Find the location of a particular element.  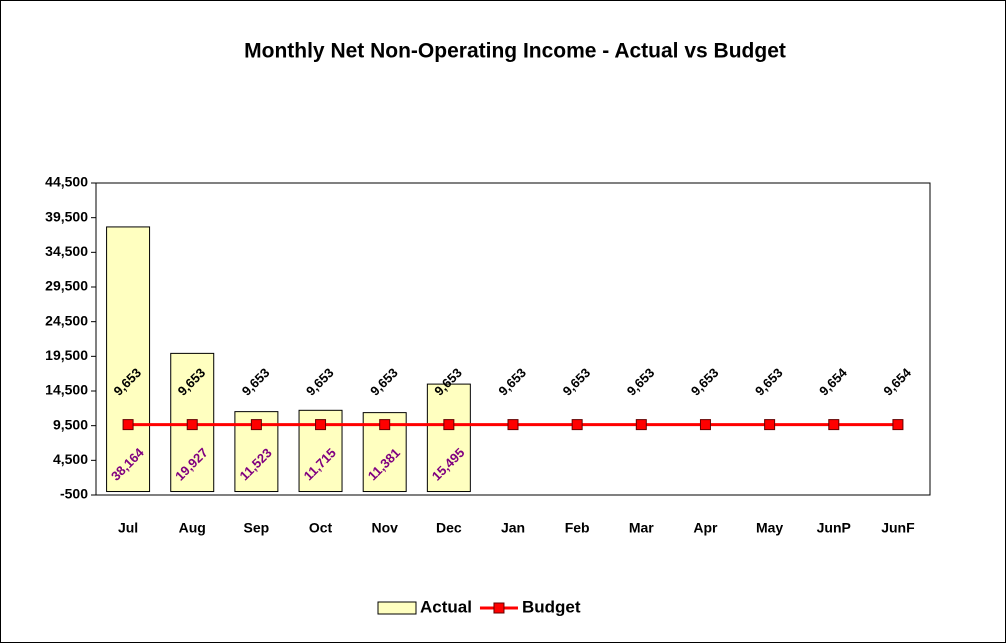

y-tick-label: 24,500 is located at coordinates (66, 320).